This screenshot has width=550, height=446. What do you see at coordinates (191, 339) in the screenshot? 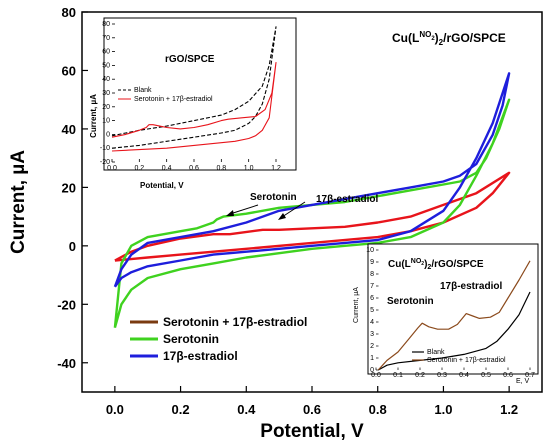
I see `legend-label-serotonin: Serotonin` at bounding box center [191, 339].